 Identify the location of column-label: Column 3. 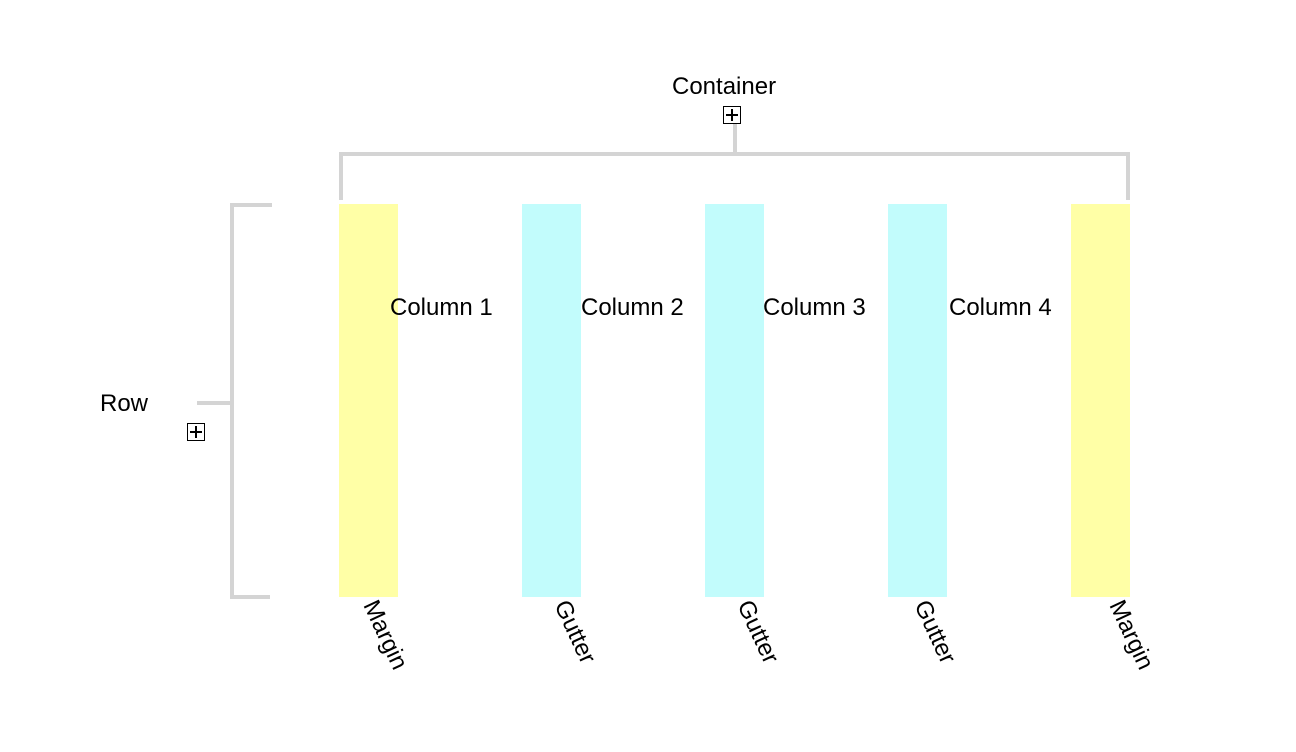
(814, 307).